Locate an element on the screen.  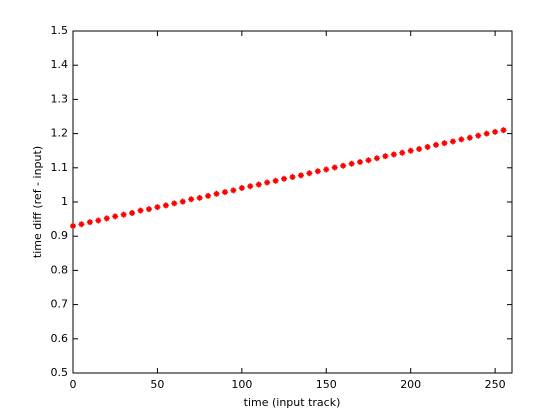
x-tick-label: 0 is located at coordinates (73, 384).